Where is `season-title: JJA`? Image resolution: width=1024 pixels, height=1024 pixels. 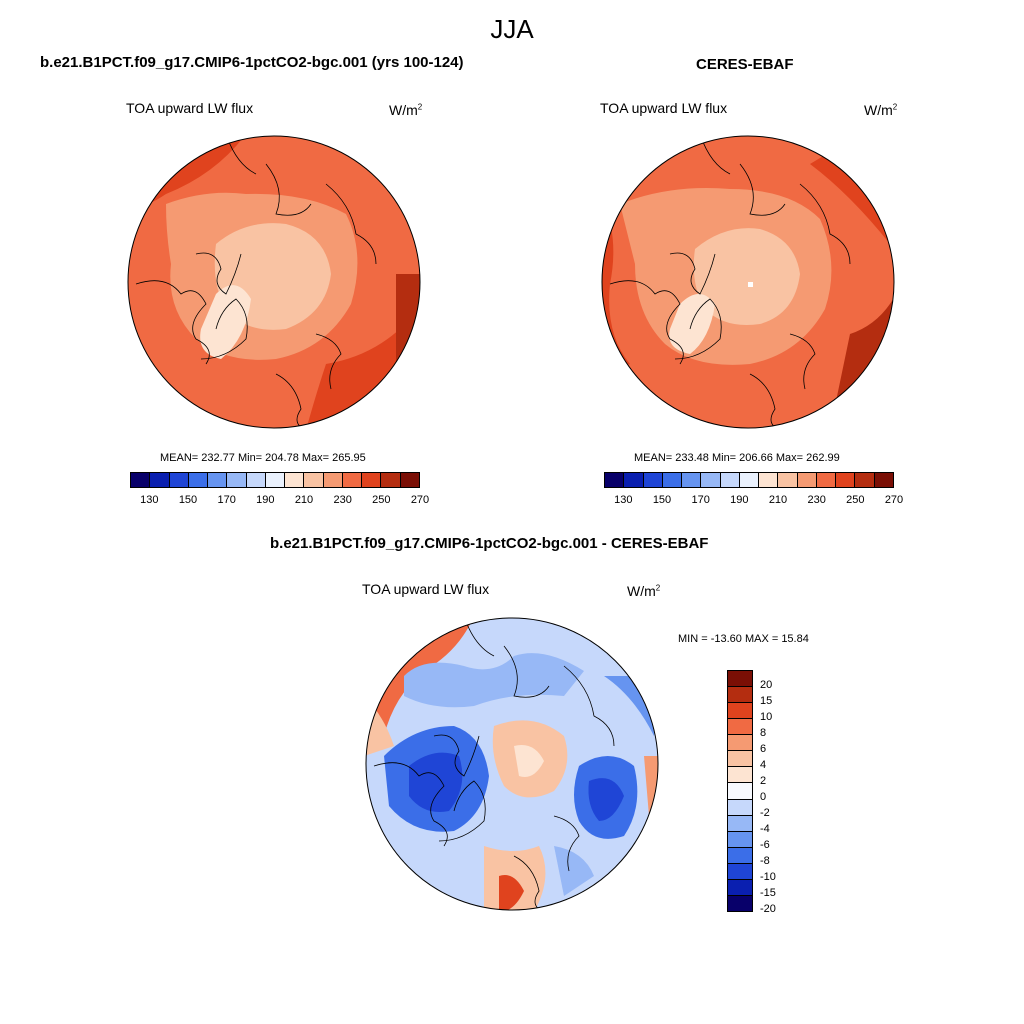 season-title: JJA is located at coordinates (512, 29).